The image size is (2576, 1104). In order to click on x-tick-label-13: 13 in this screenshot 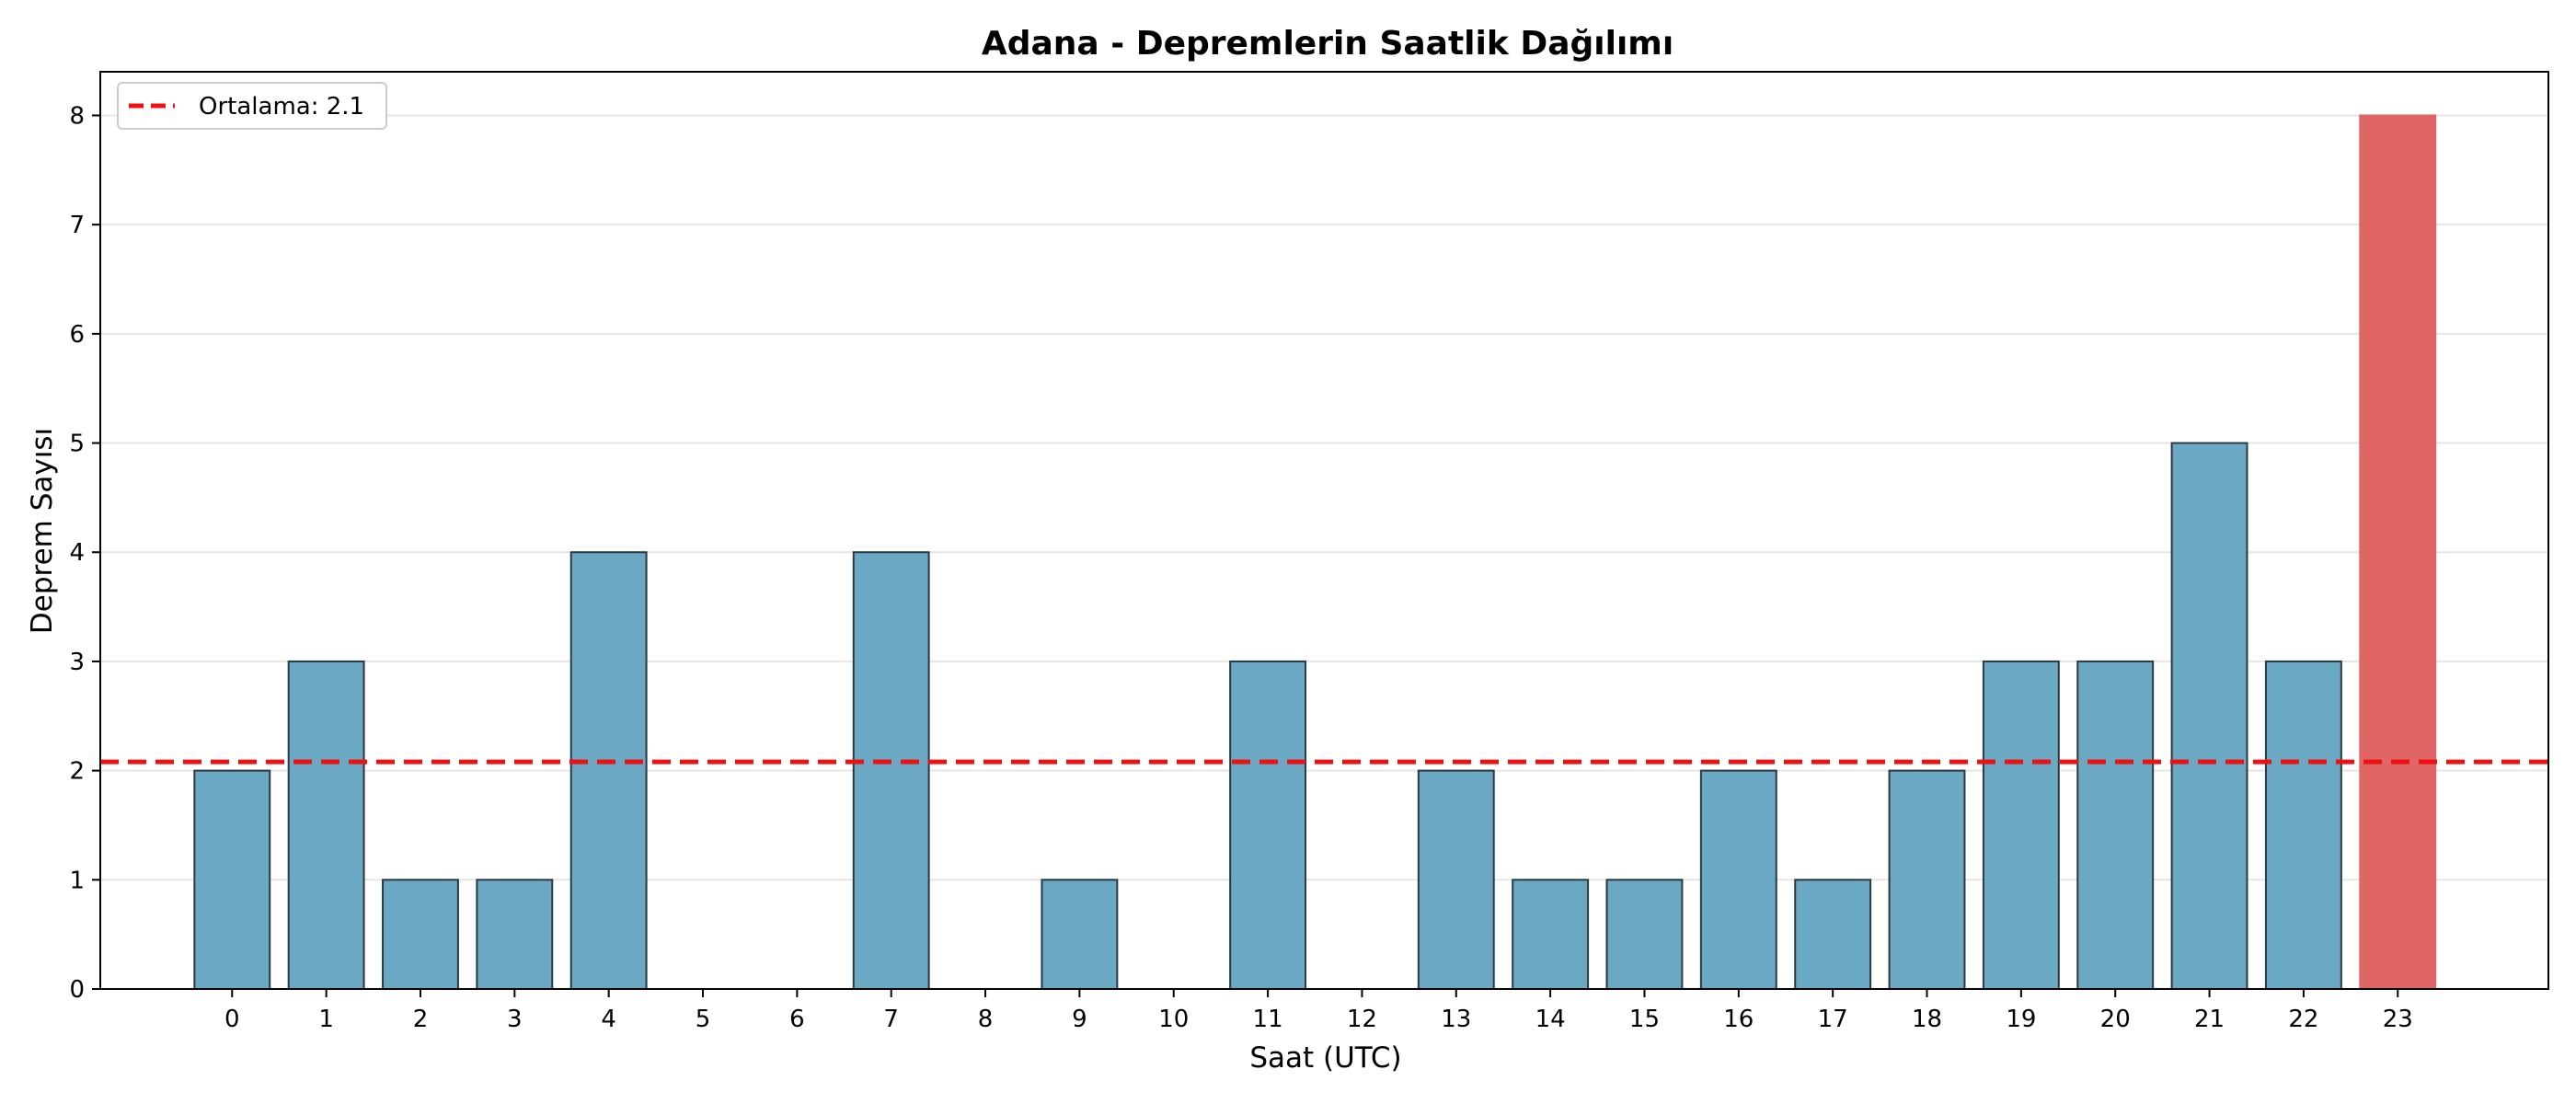, I will do `click(1456, 1020)`.